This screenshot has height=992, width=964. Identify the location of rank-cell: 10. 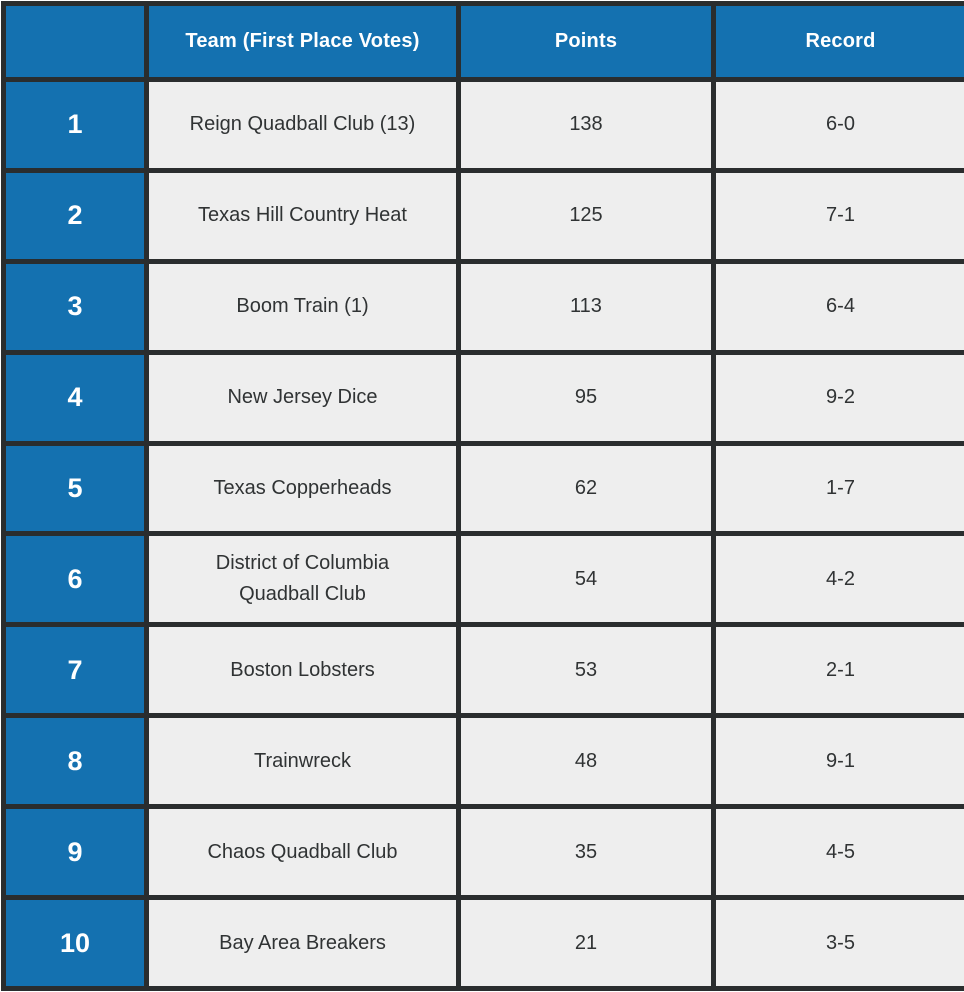
(75, 943).